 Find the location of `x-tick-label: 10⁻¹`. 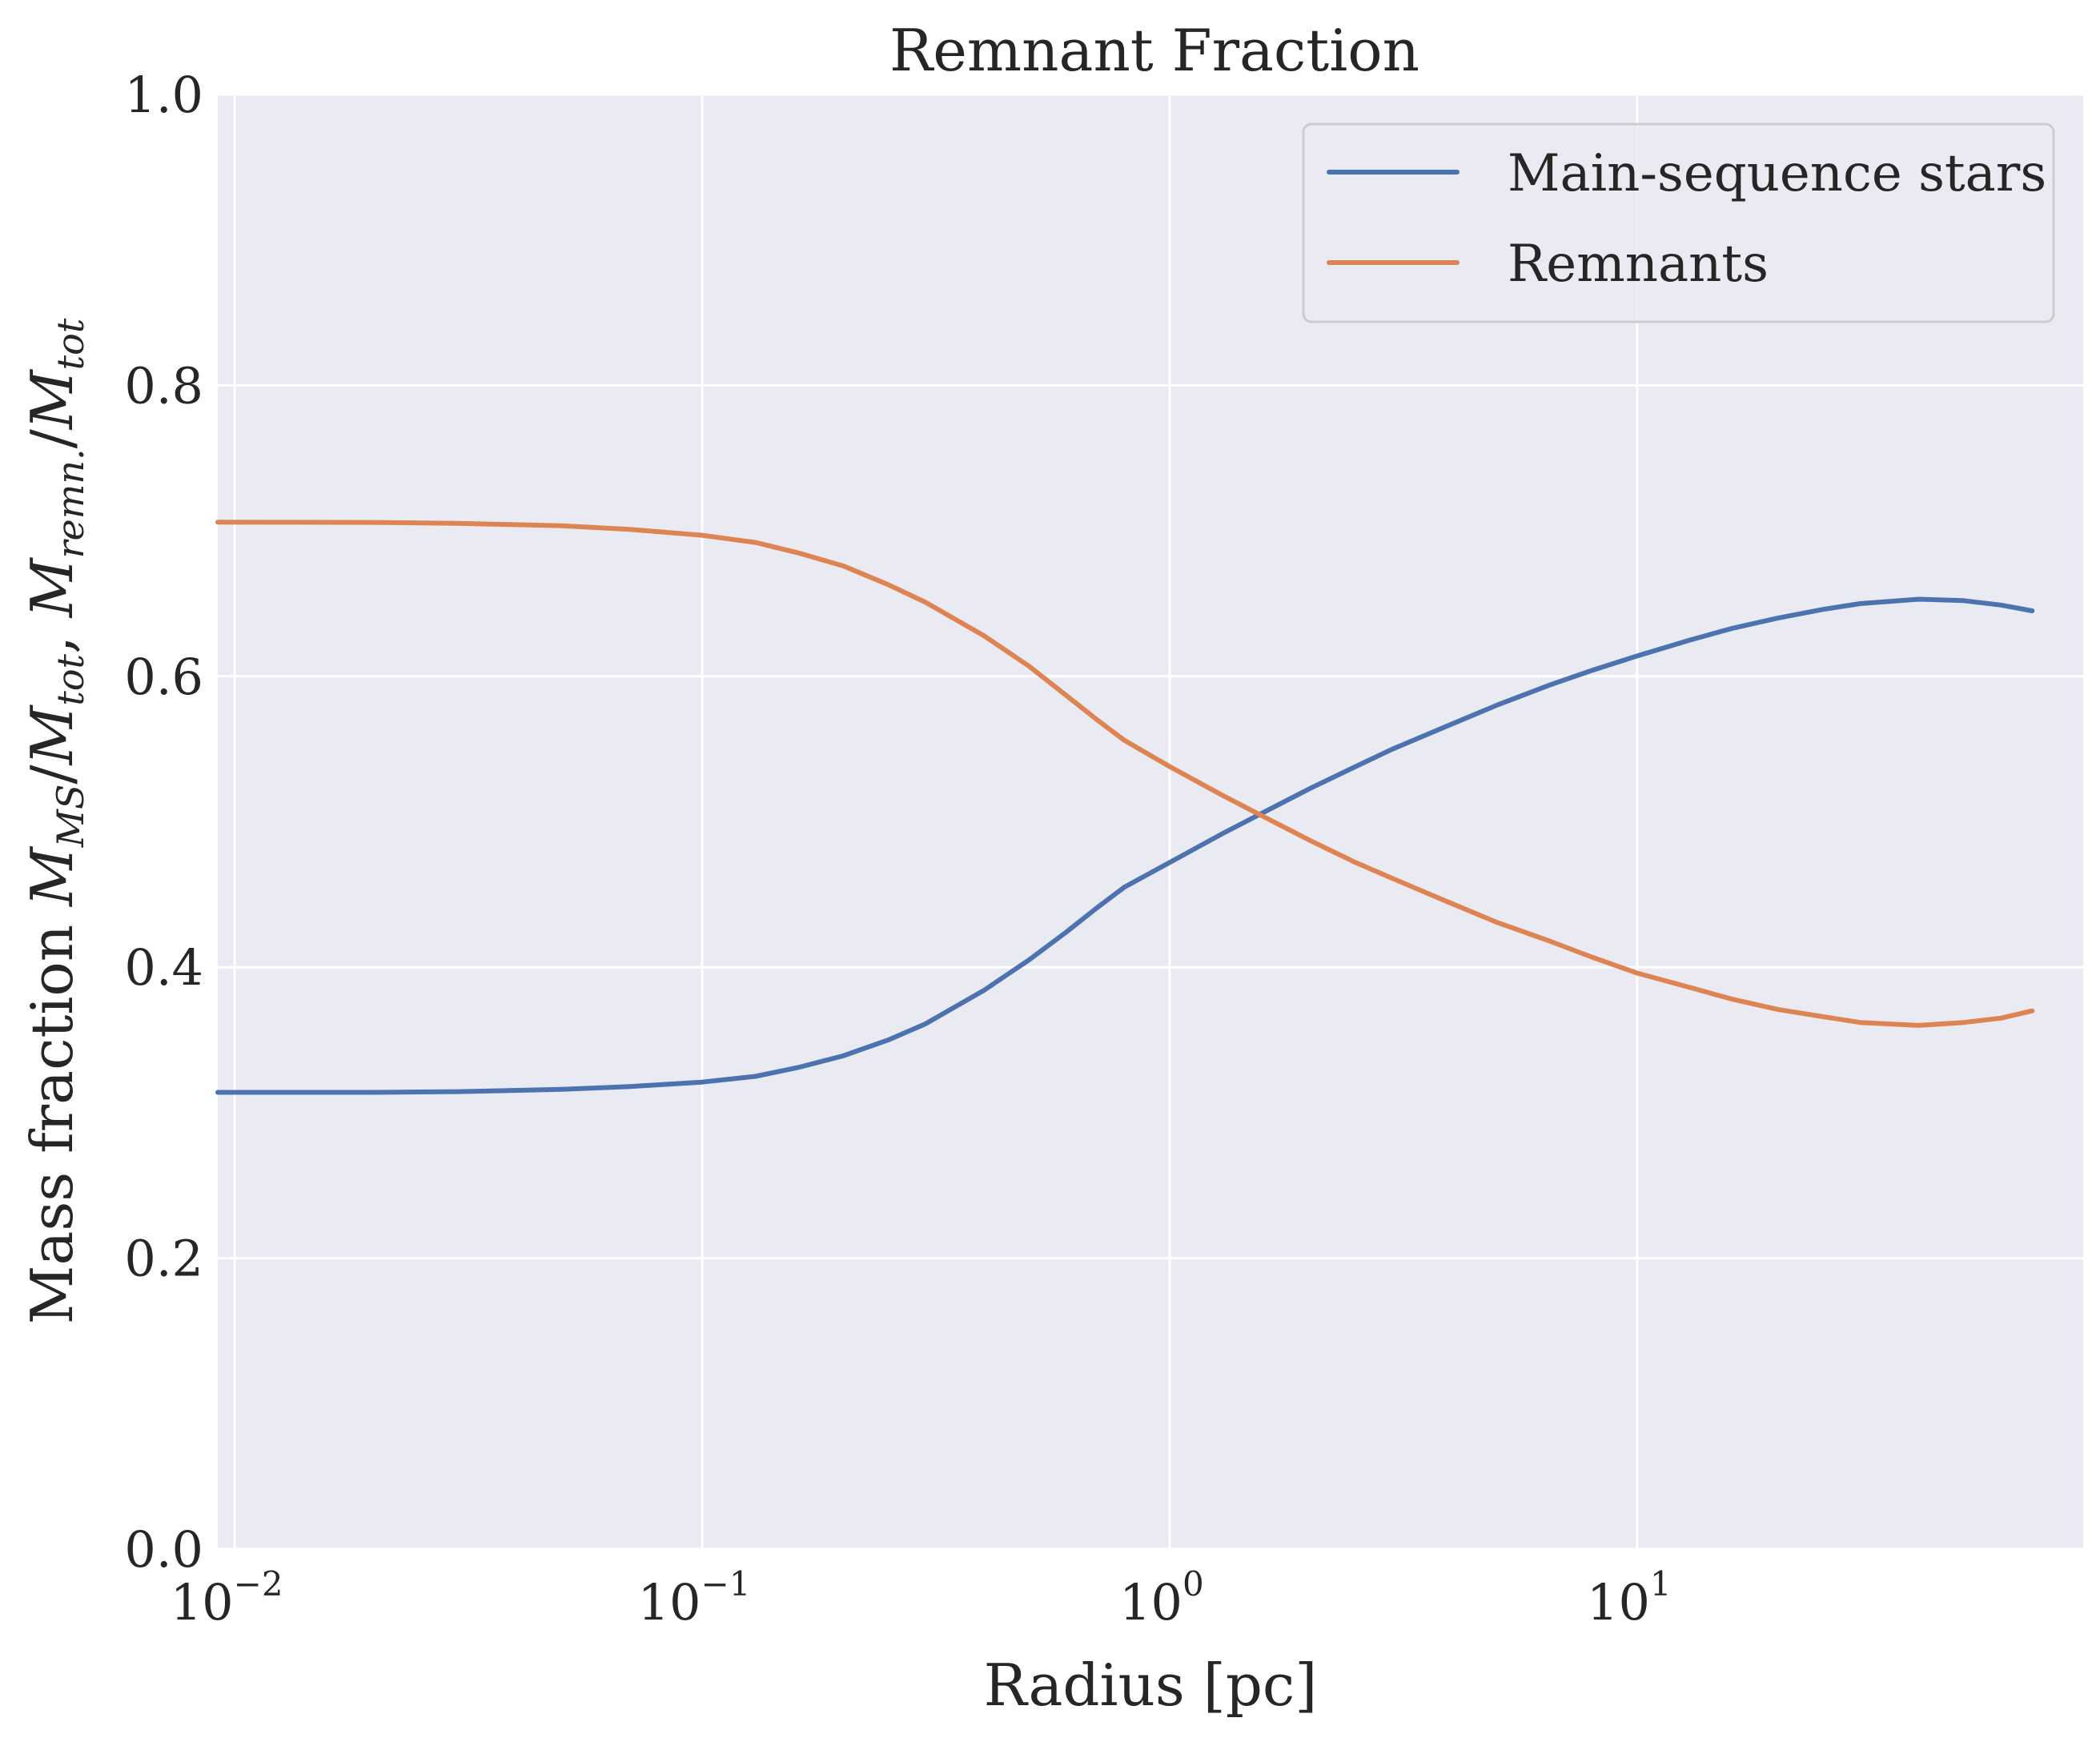

x-tick-label: 10⁻¹ is located at coordinates (694, 1598).